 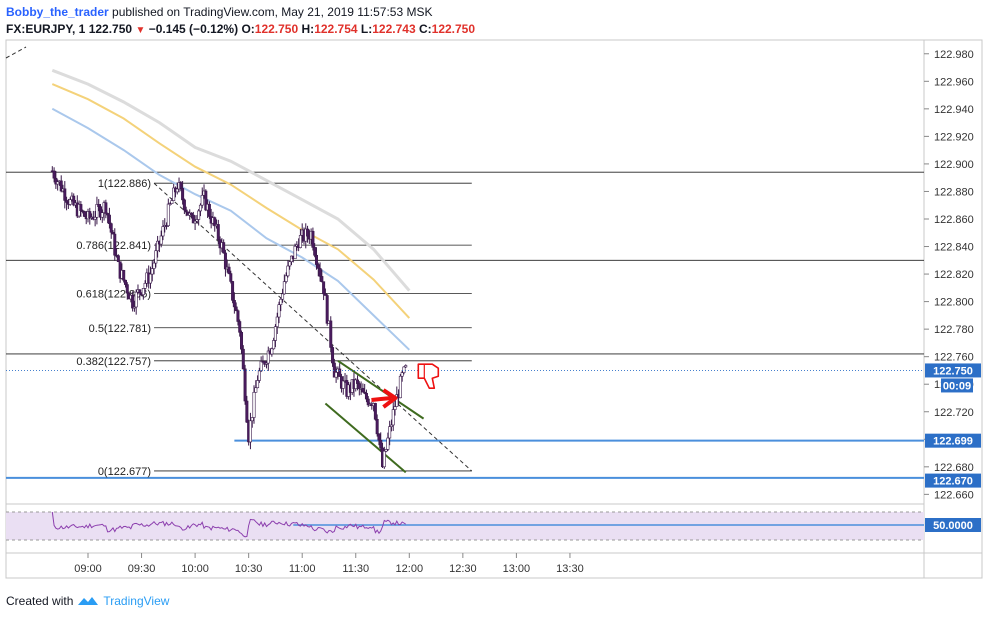 What do you see at coordinates (954, 495) in the screenshot?
I see `y-tick-label: 122.660` at bounding box center [954, 495].